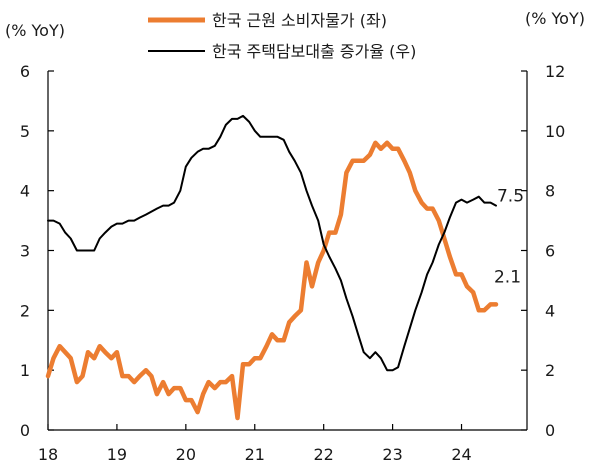 Image resolution: width=593 pixels, height=472 pixels. I want to click on left-axis-unit: (% YoY), so click(35, 30).